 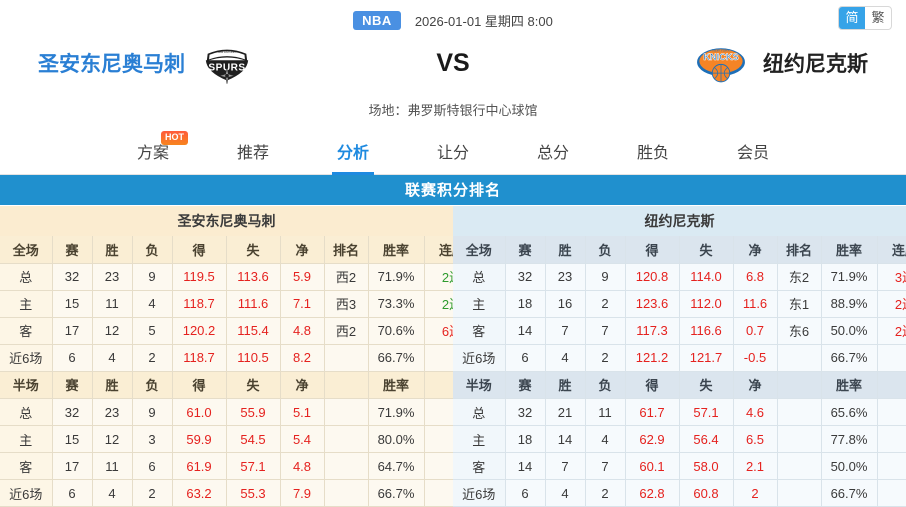 I want to click on stat-cell: 55.3, so click(x=253, y=493).